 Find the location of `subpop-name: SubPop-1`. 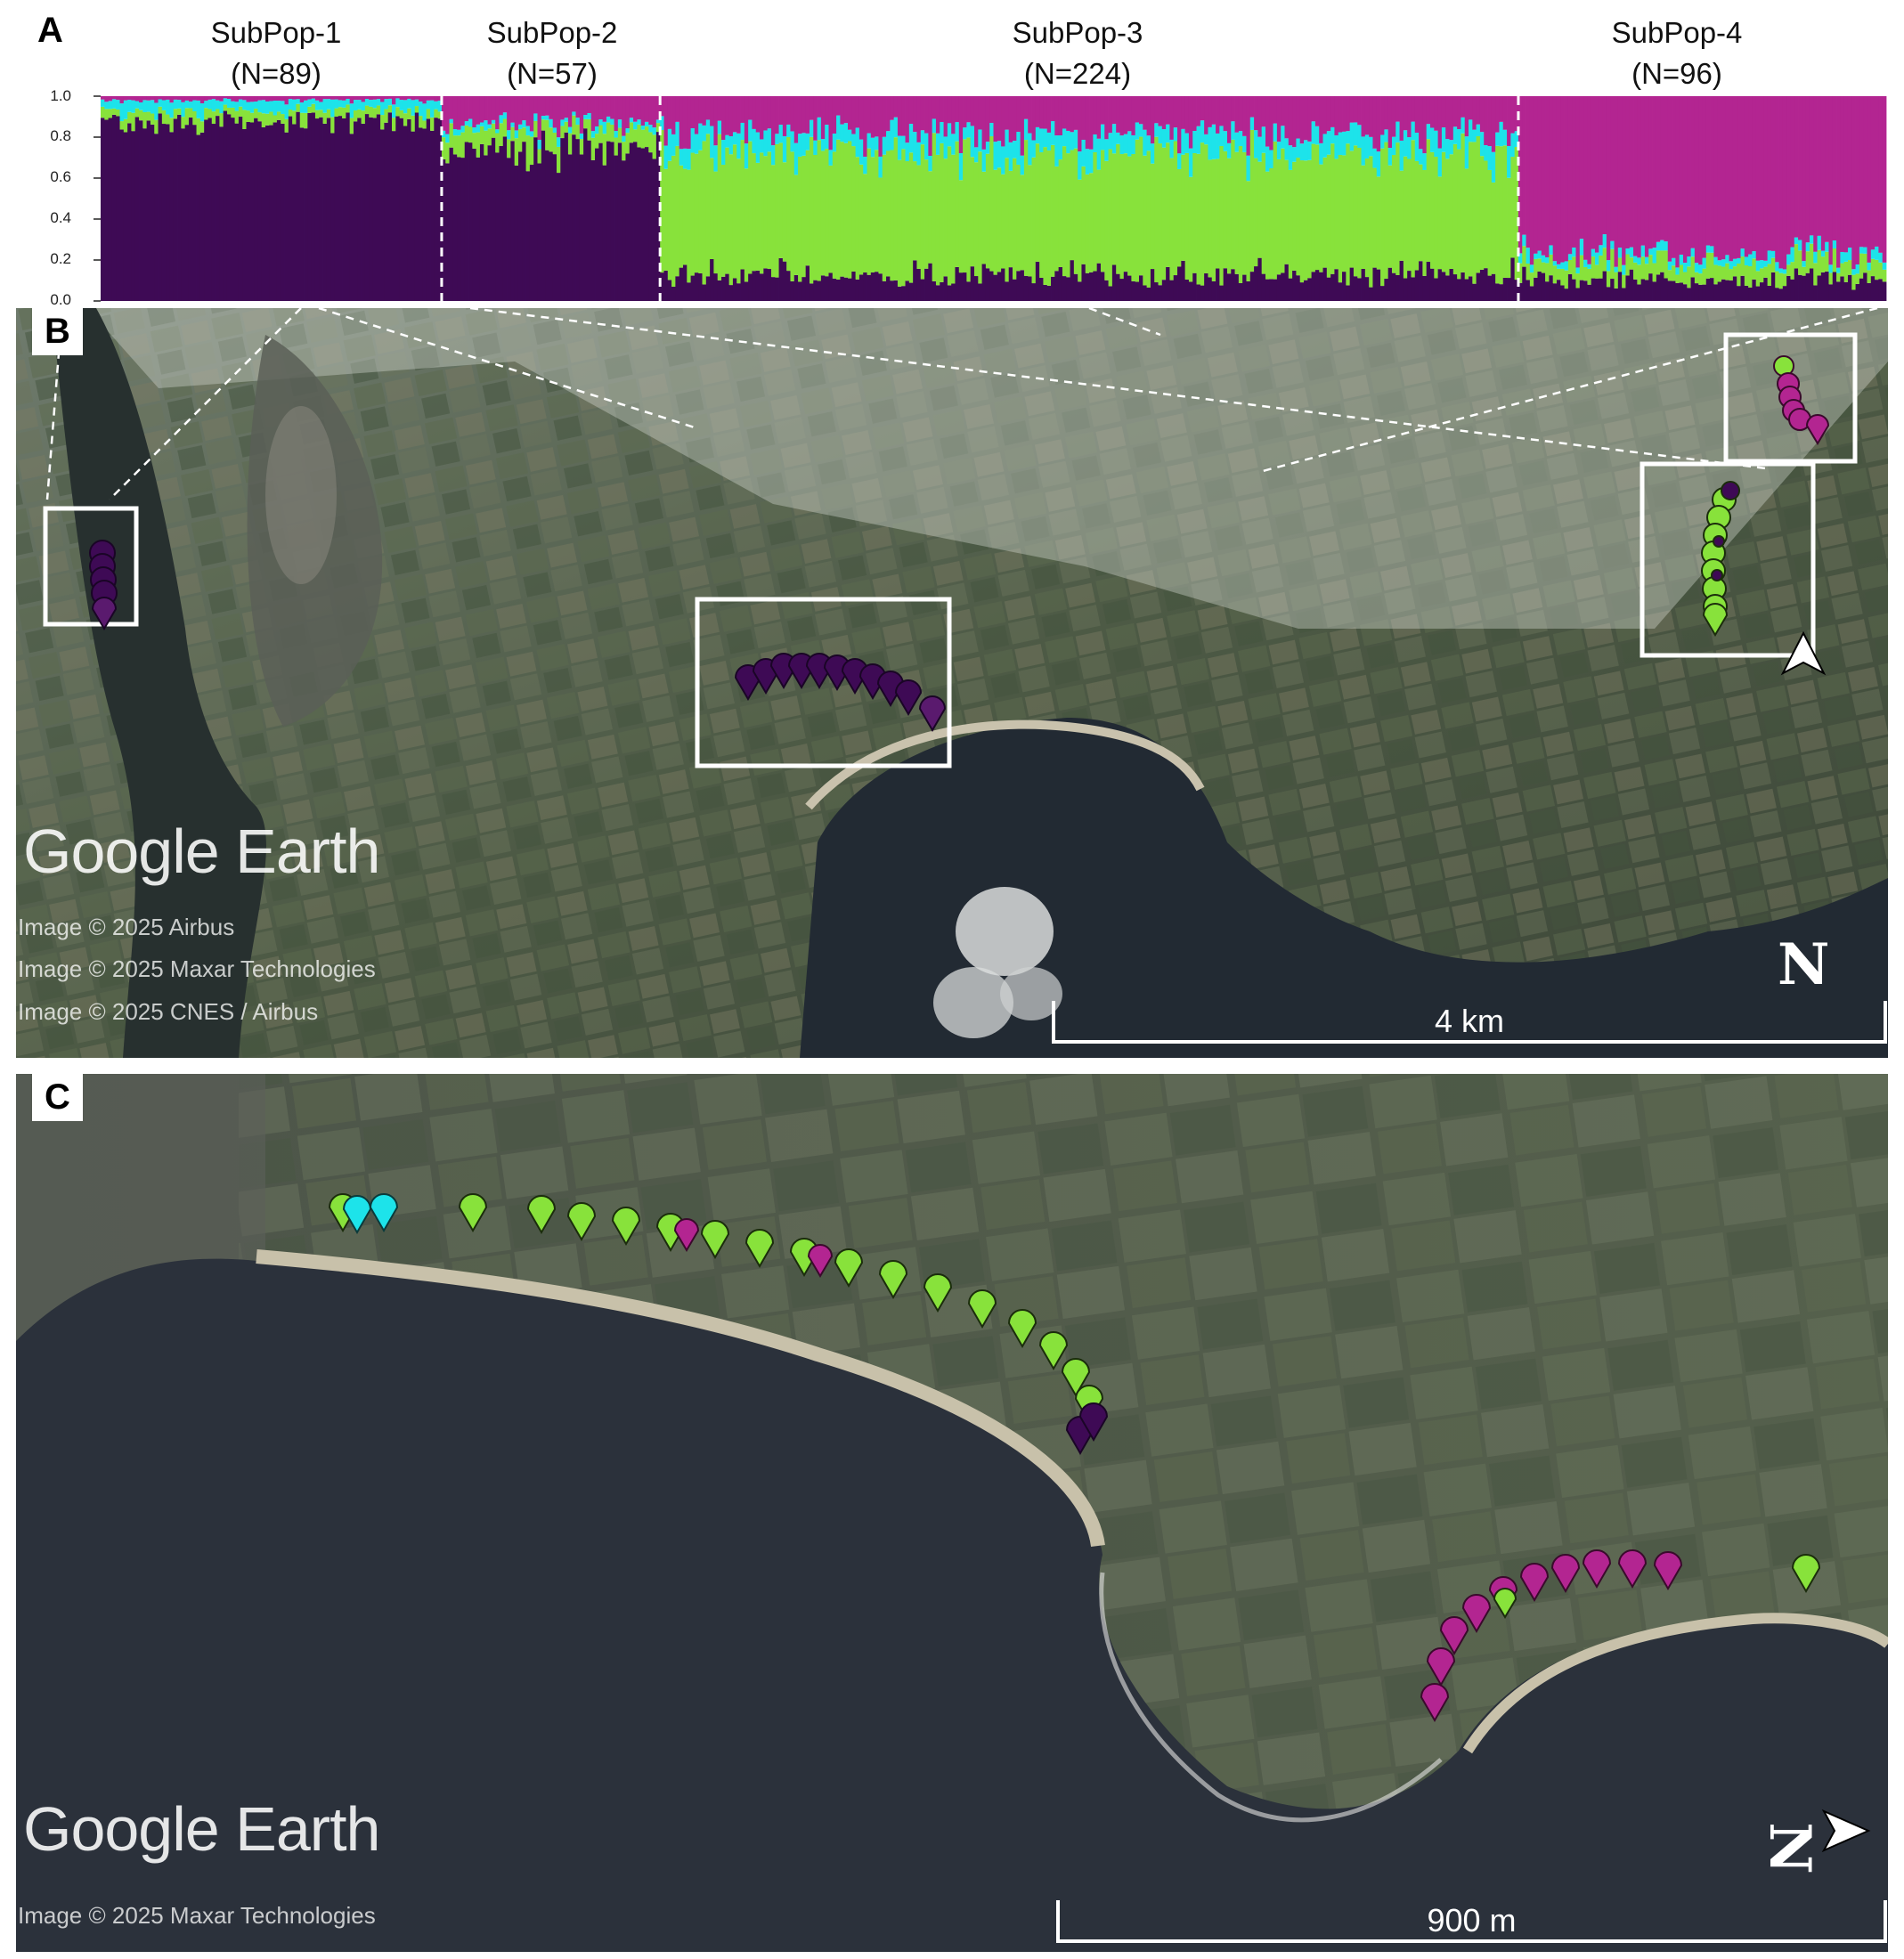

subpop-name: SubPop-1 is located at coordinates (276, 32).